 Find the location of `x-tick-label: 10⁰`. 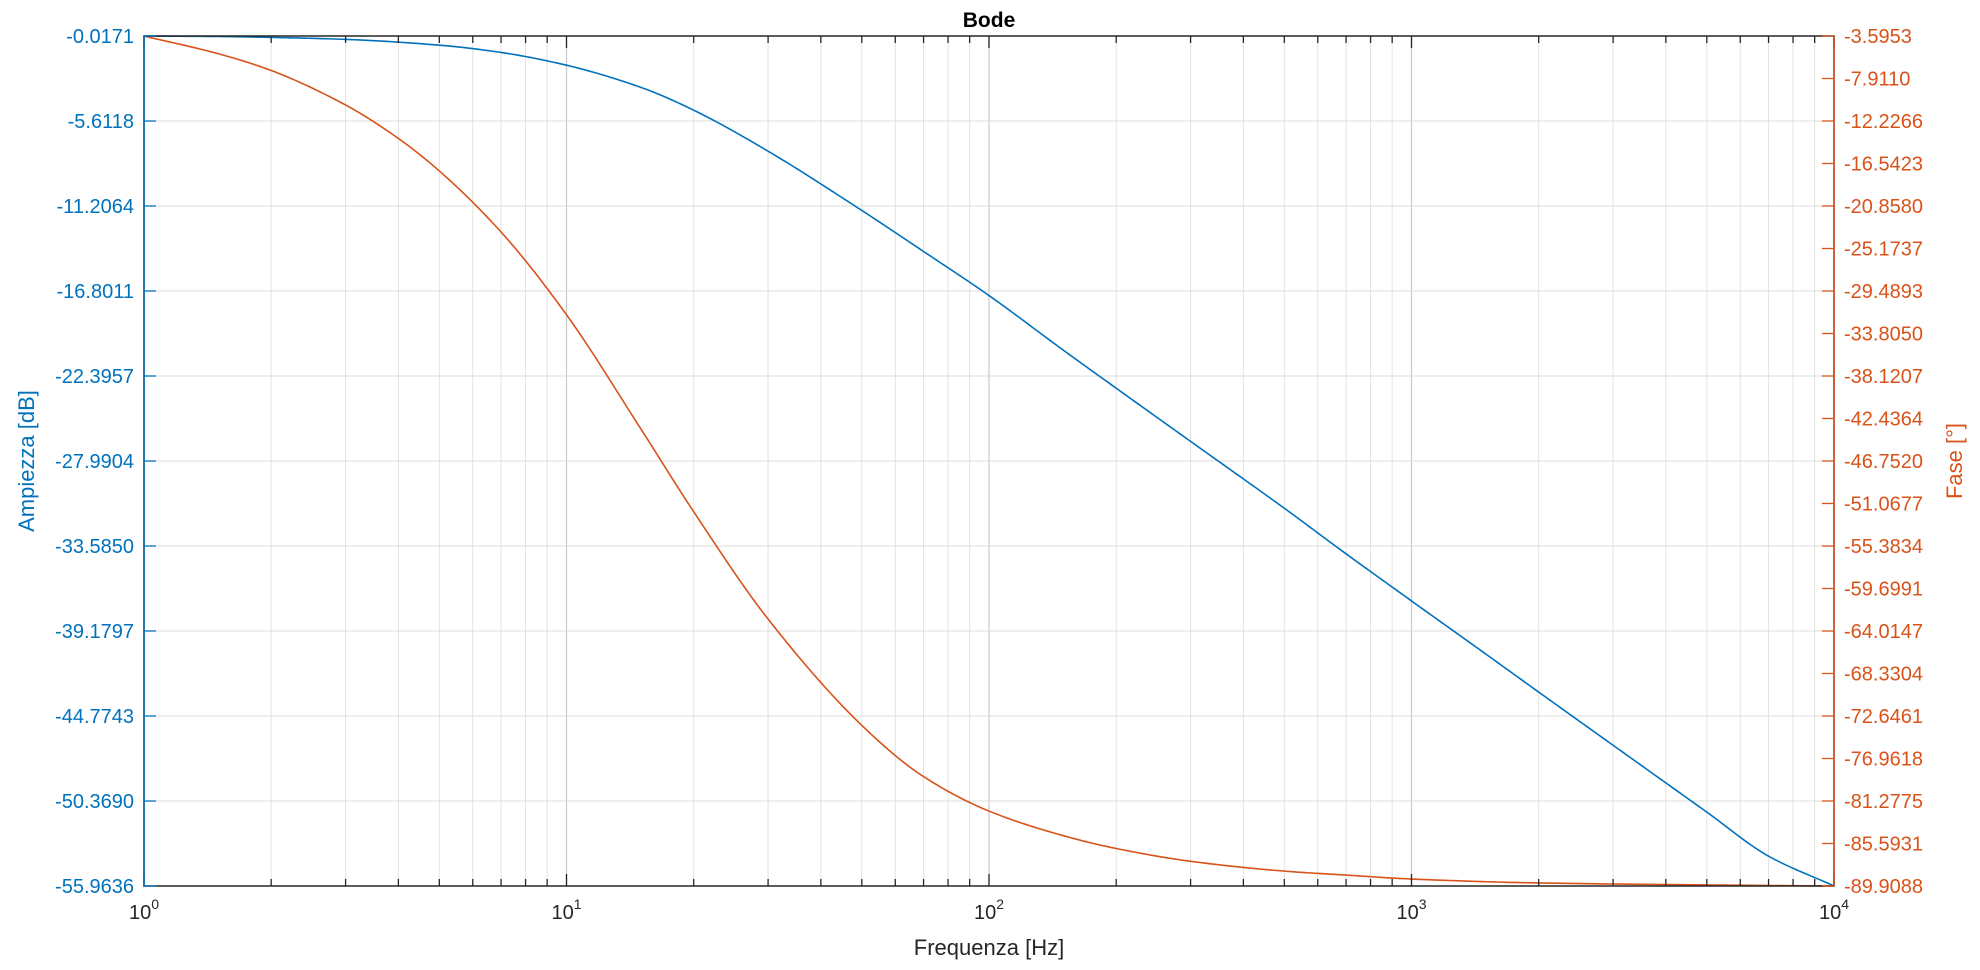

x-tick-label: 10⁰ is located at coordinates (144, 910).